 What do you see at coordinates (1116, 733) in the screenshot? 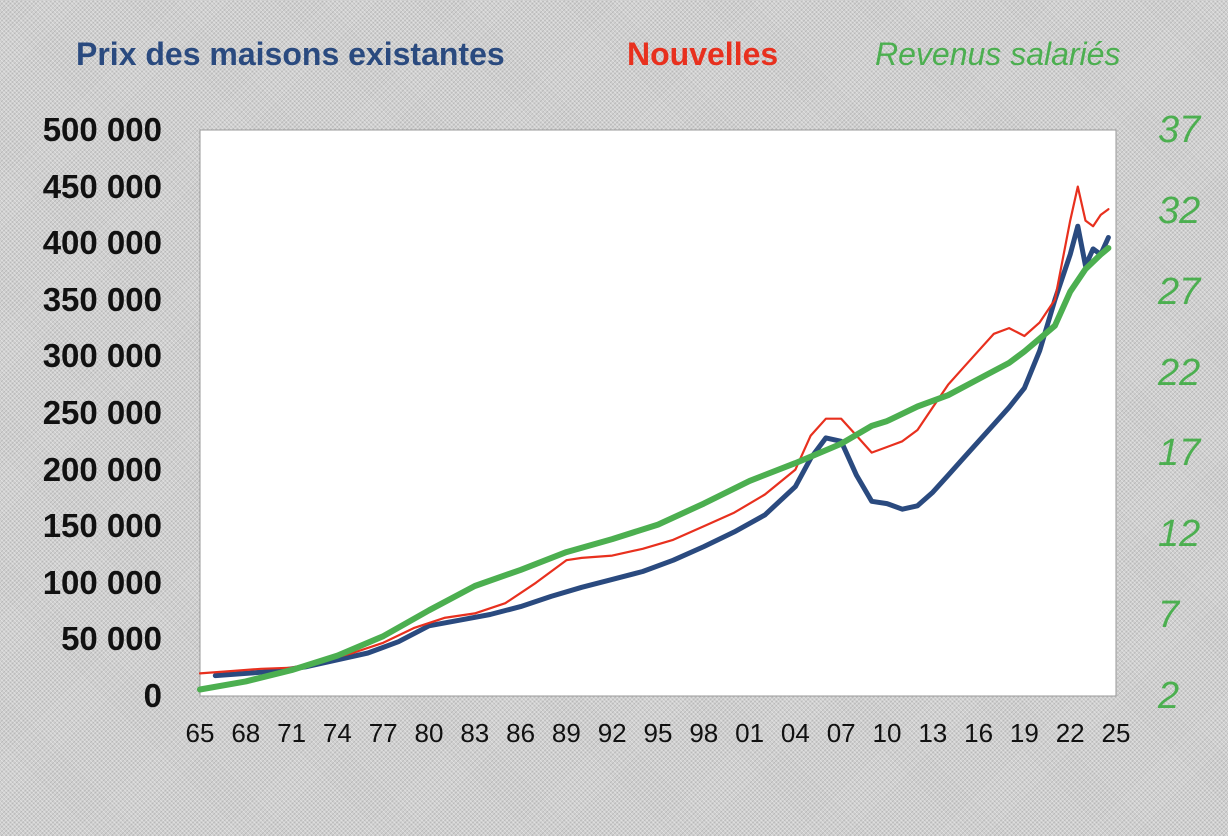
I see `x-tick-label: 25` at bounding box center [1116, 733].